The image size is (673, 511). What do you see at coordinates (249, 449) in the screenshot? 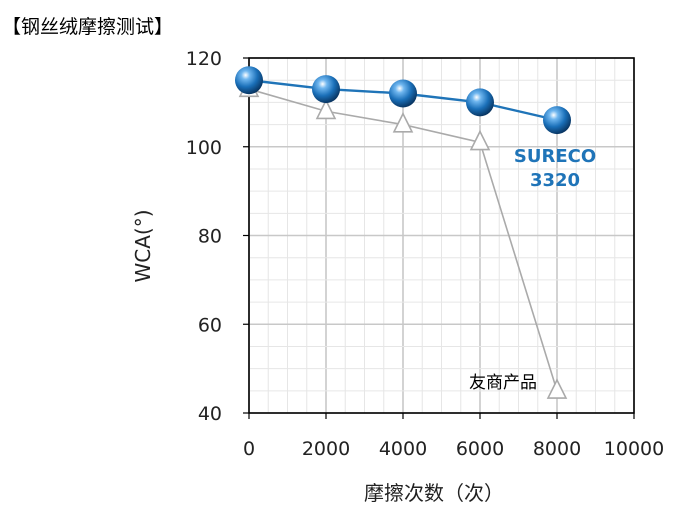
I see `x-tick-label: 0` at bounding box center [249, 449].